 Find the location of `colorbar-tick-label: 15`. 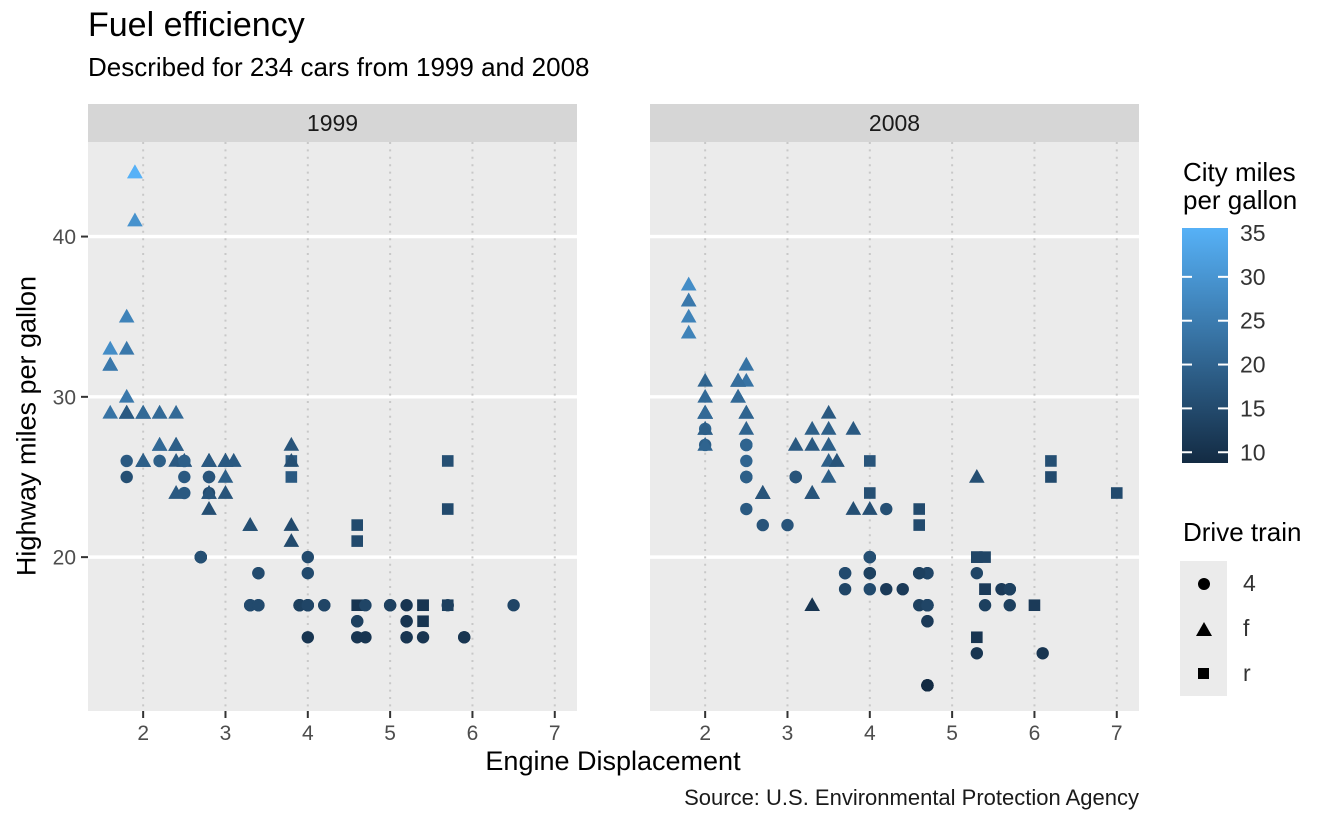

colorbar-tick-label: 15 is located at coordinates (1253, 408).